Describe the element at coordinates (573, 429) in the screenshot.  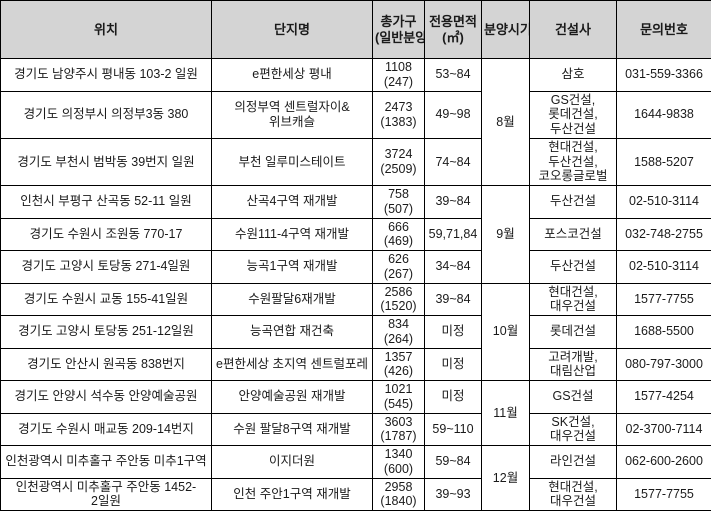
I see `cell-builder: SK건설, 대우건설` at that location.